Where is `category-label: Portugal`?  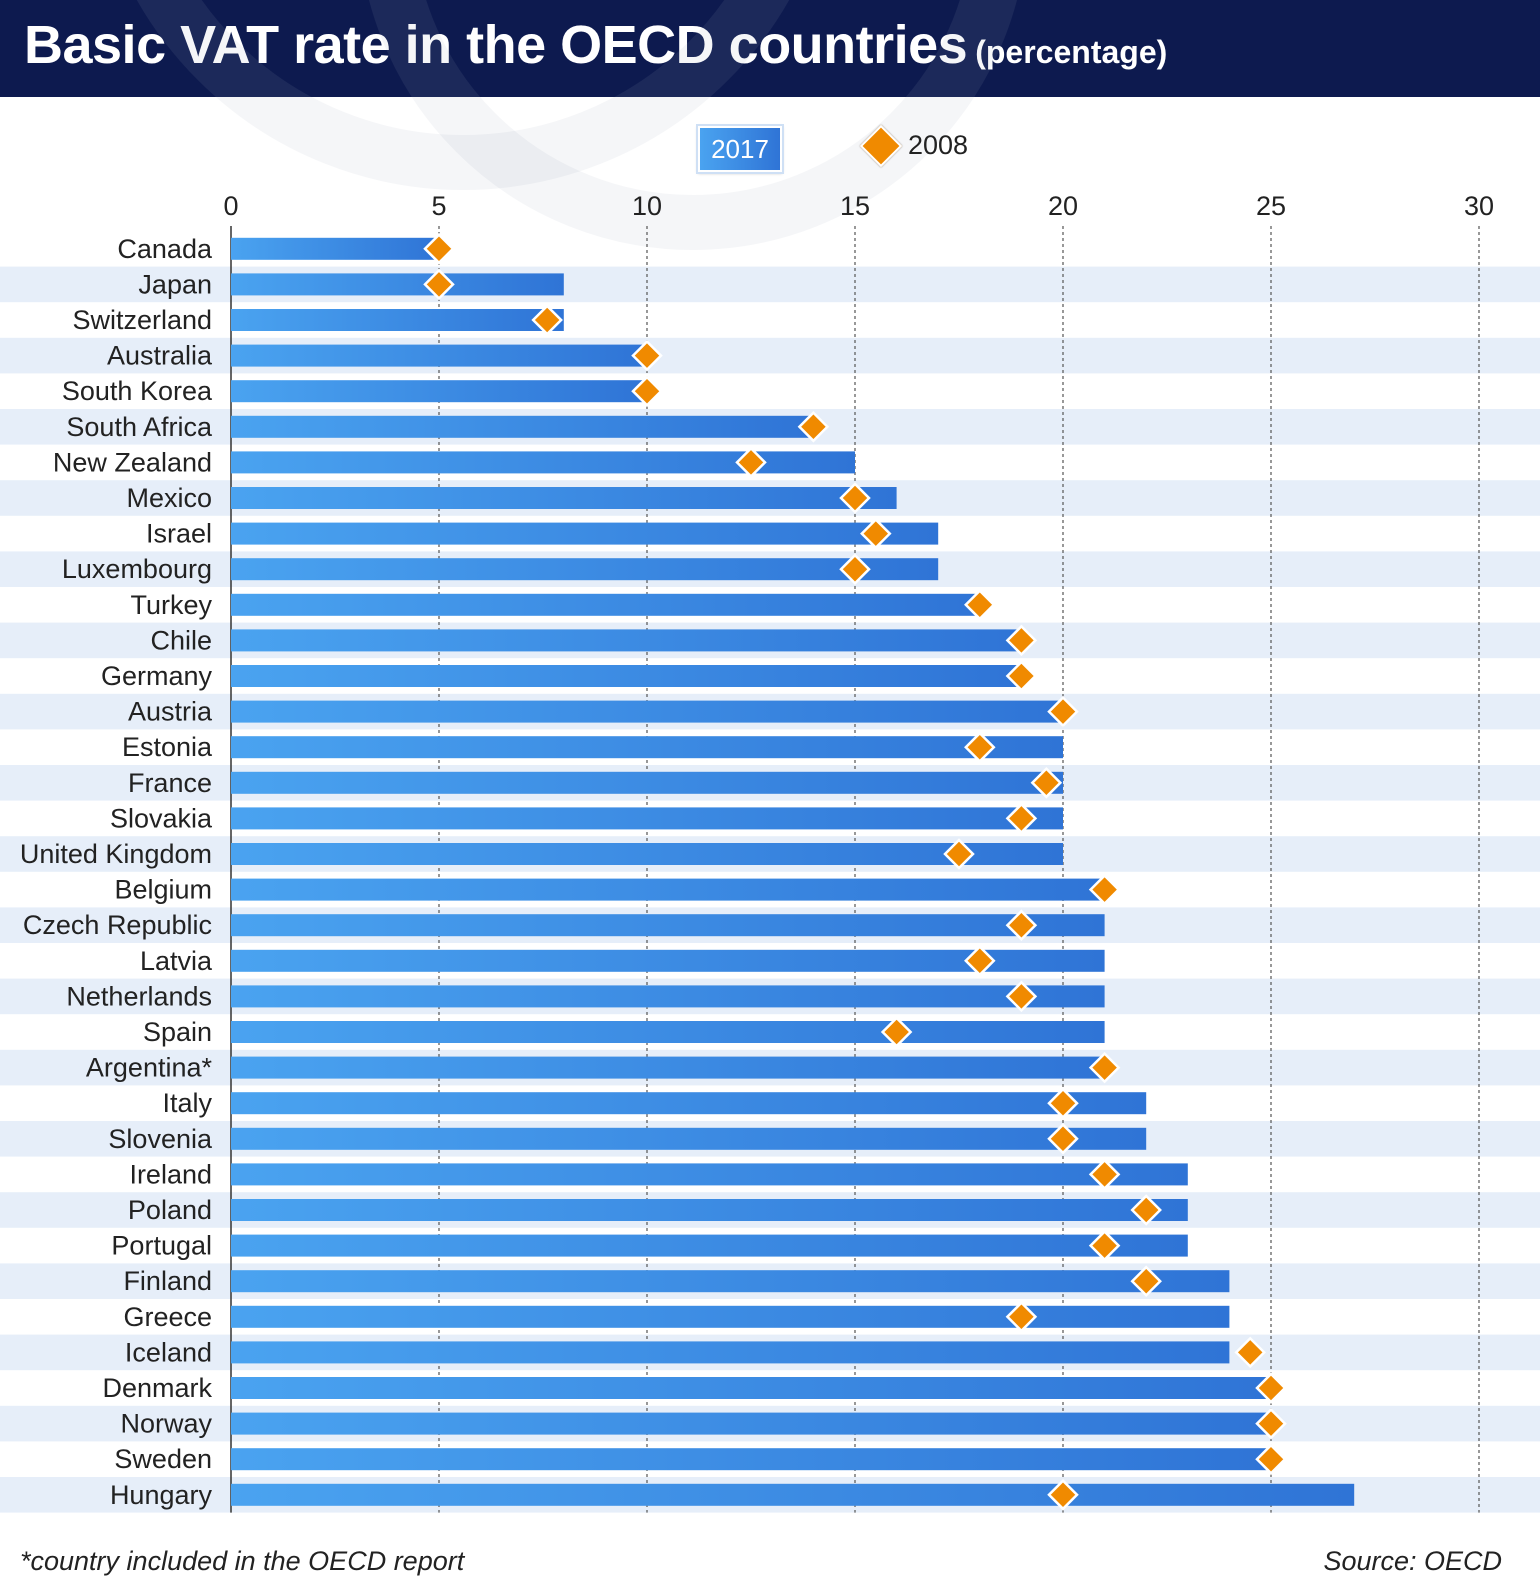
category-label: Portugal is located at coordinates (161, 1246).